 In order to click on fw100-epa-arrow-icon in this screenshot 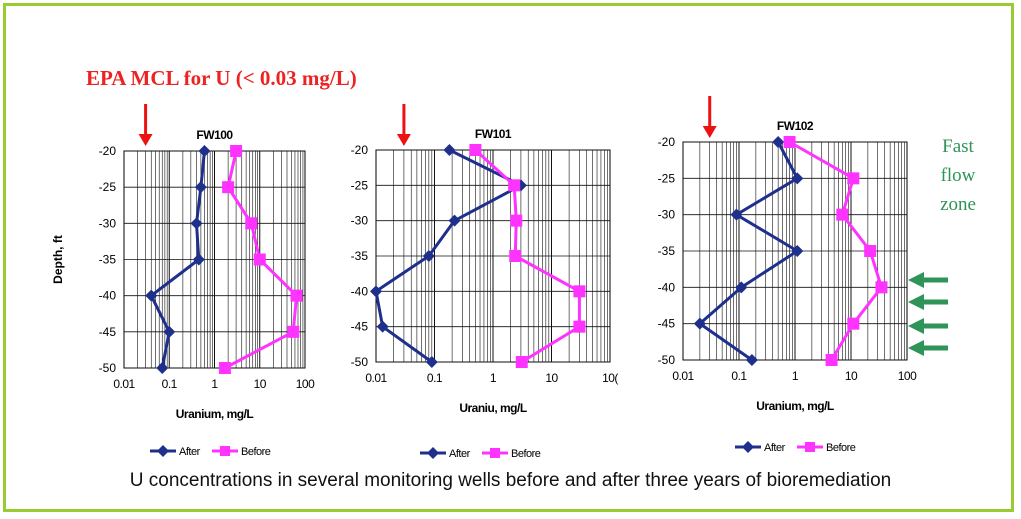, I will do `click(145, 140)`.